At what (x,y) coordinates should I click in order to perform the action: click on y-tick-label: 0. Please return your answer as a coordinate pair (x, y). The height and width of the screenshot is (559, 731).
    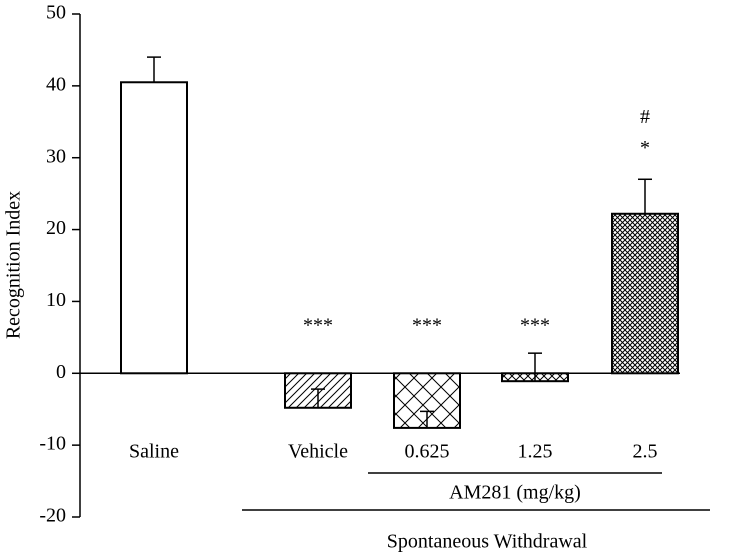
    Looking at the image, I should click on (61, 372).